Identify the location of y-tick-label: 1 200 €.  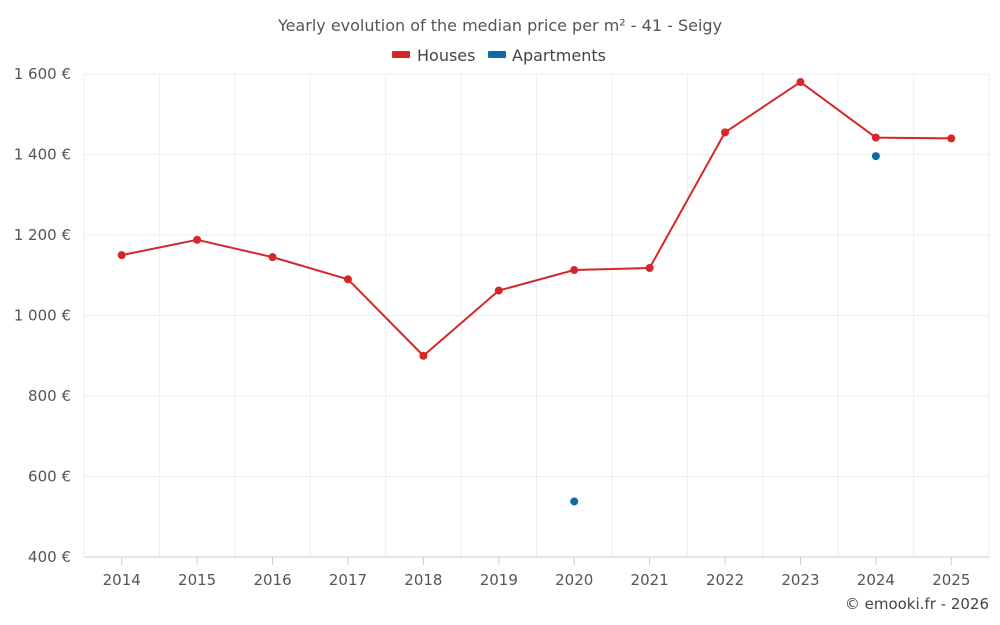
(42, 235).